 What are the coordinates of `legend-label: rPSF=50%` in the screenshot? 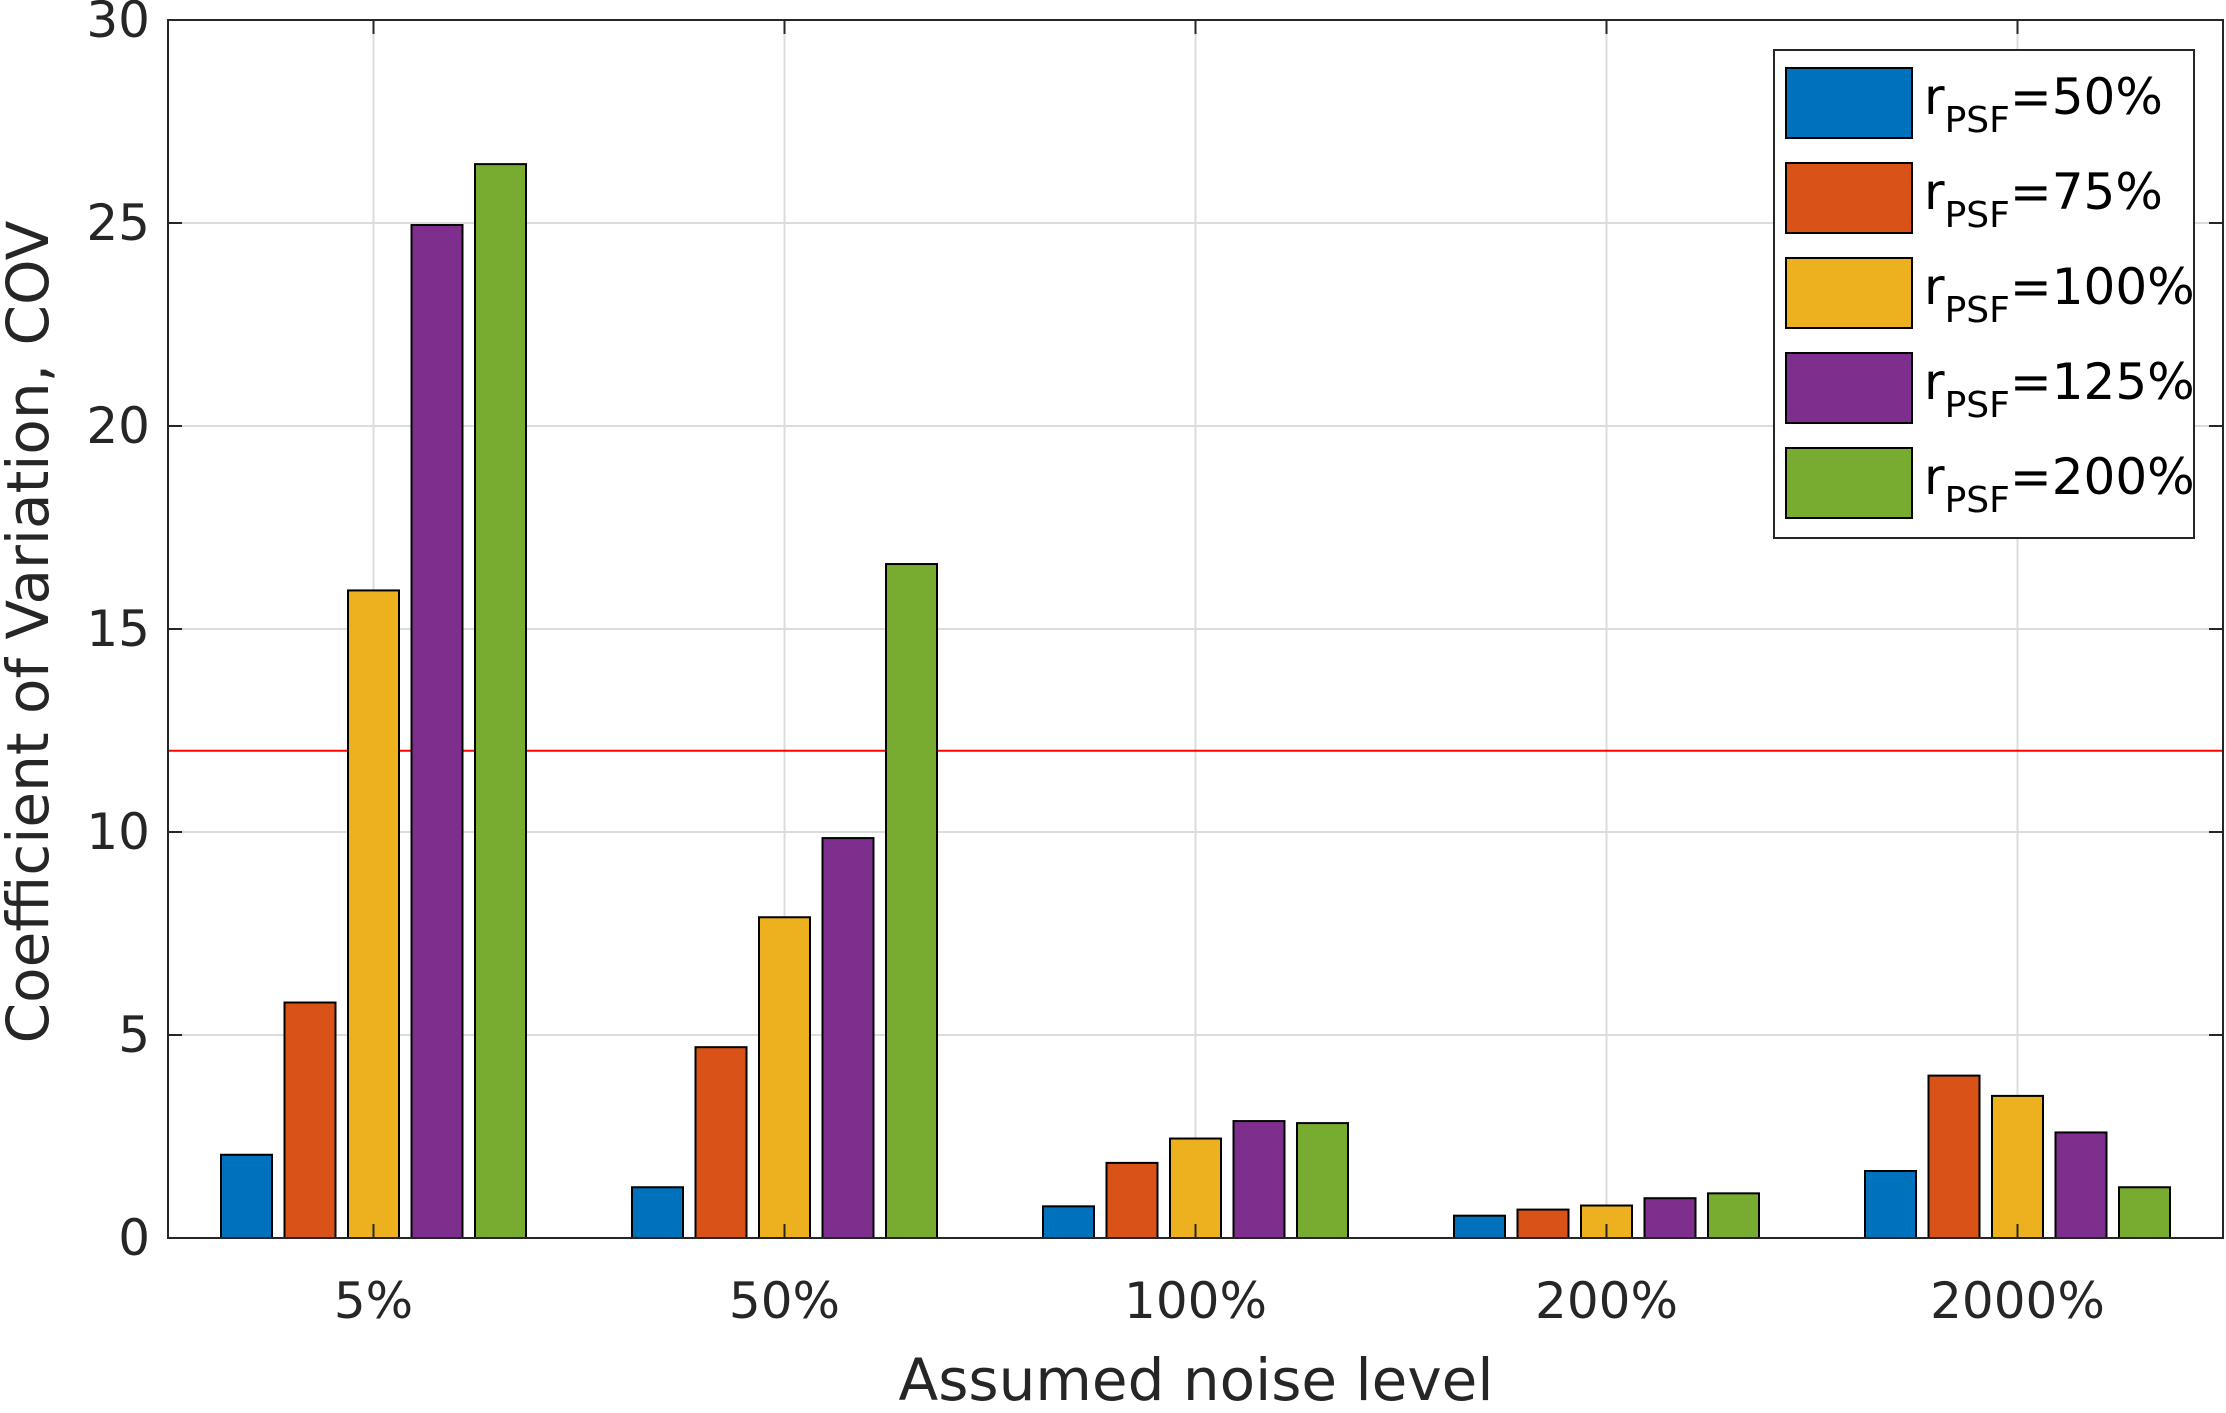 It's located at (2043, 104).